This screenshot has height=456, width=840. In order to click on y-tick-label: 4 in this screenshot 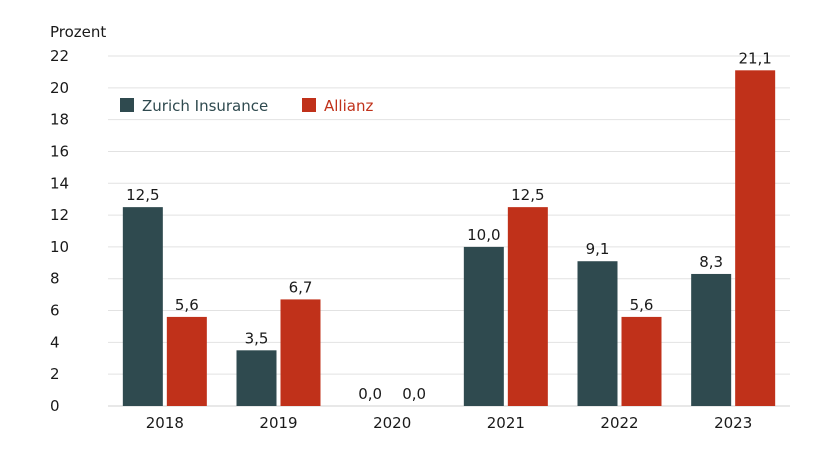, I will do `click(55, 342)`.